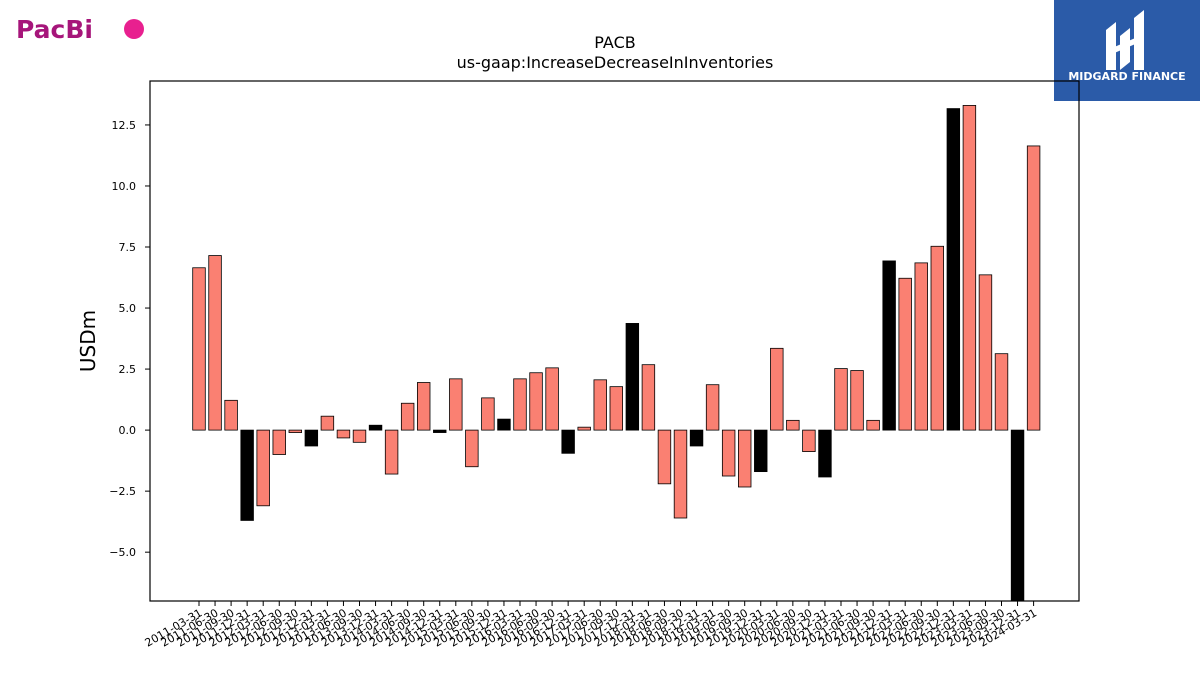 The height and width of the screenshot is (675, 1200). What do you see at coordinates (128, 369) in the screenshot?
I see `y-tick-label: 2.5` at bounding box center [128, 369].